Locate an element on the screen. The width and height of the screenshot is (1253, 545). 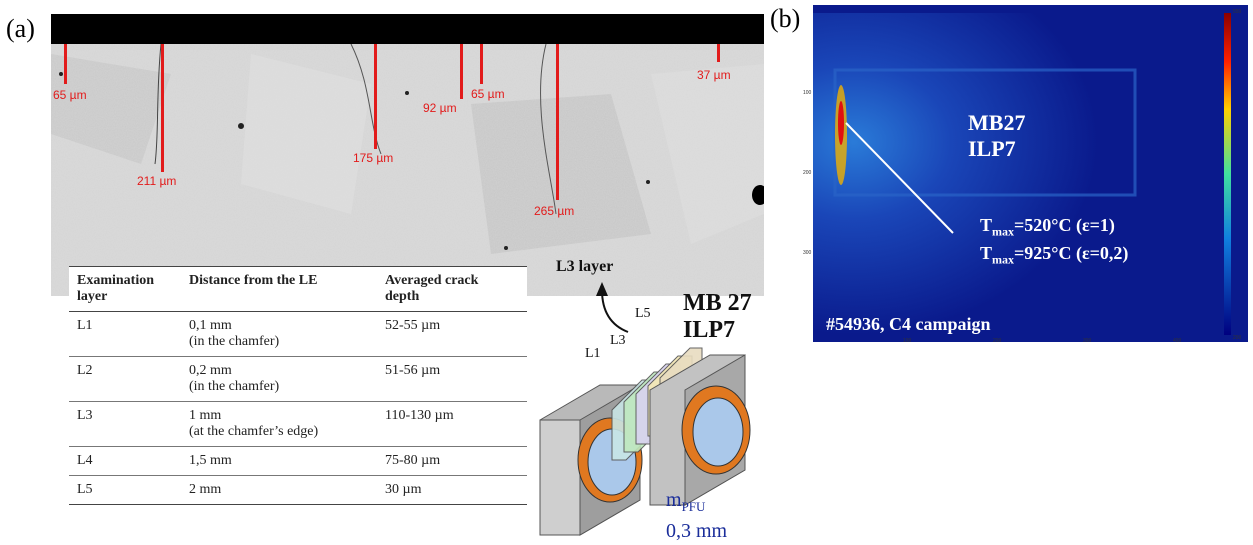
hotspot is located at coordinates (841, 123).